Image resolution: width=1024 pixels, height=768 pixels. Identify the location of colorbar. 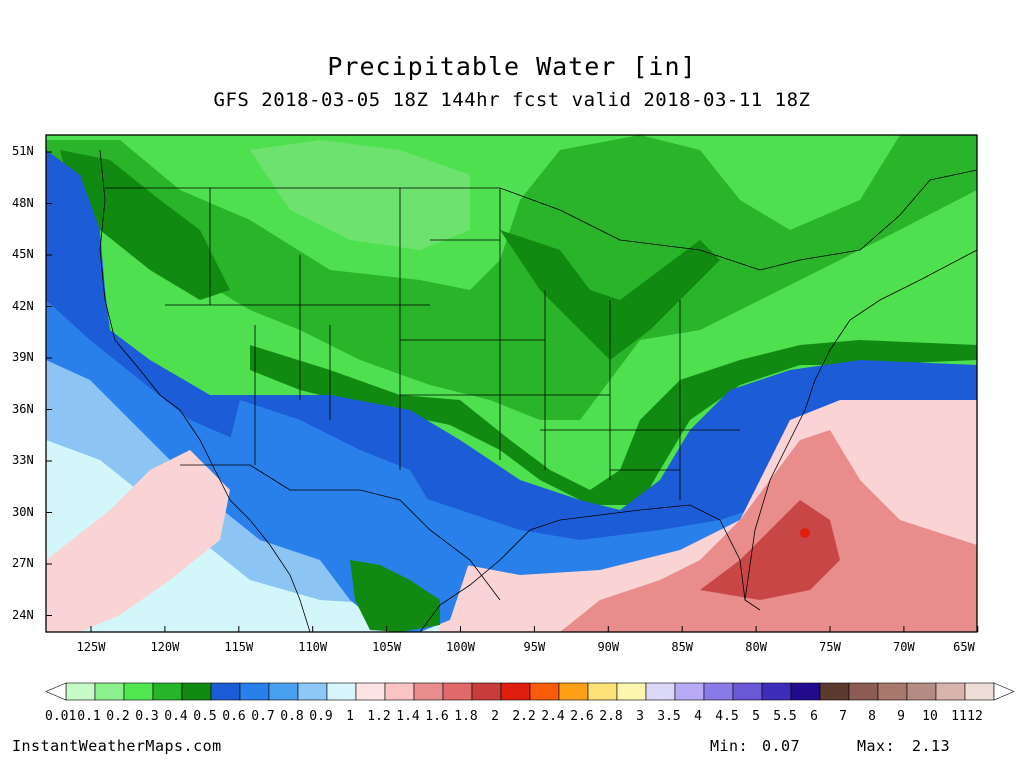
(530, 691).